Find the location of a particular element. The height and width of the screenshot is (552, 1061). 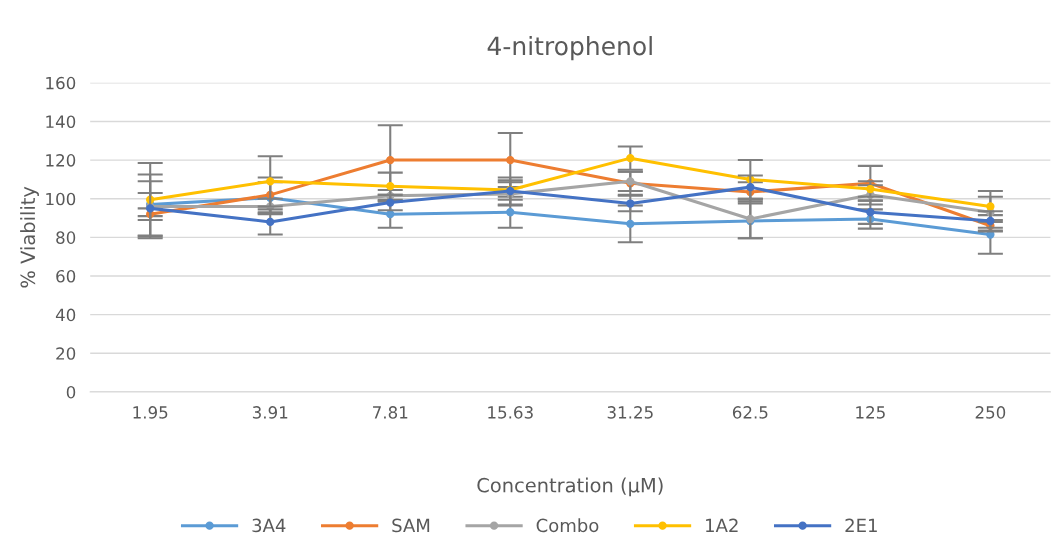

chart-title: 4-nitrophenol is located at coordinates (569, 48).